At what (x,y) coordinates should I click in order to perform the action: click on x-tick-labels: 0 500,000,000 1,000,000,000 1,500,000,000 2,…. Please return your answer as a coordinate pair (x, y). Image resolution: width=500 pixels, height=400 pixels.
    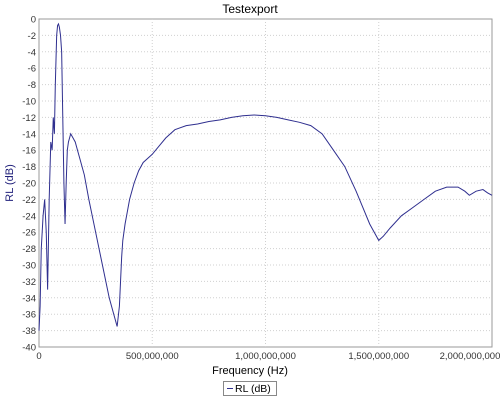
    Looking at the image, I should click on (268, 356).